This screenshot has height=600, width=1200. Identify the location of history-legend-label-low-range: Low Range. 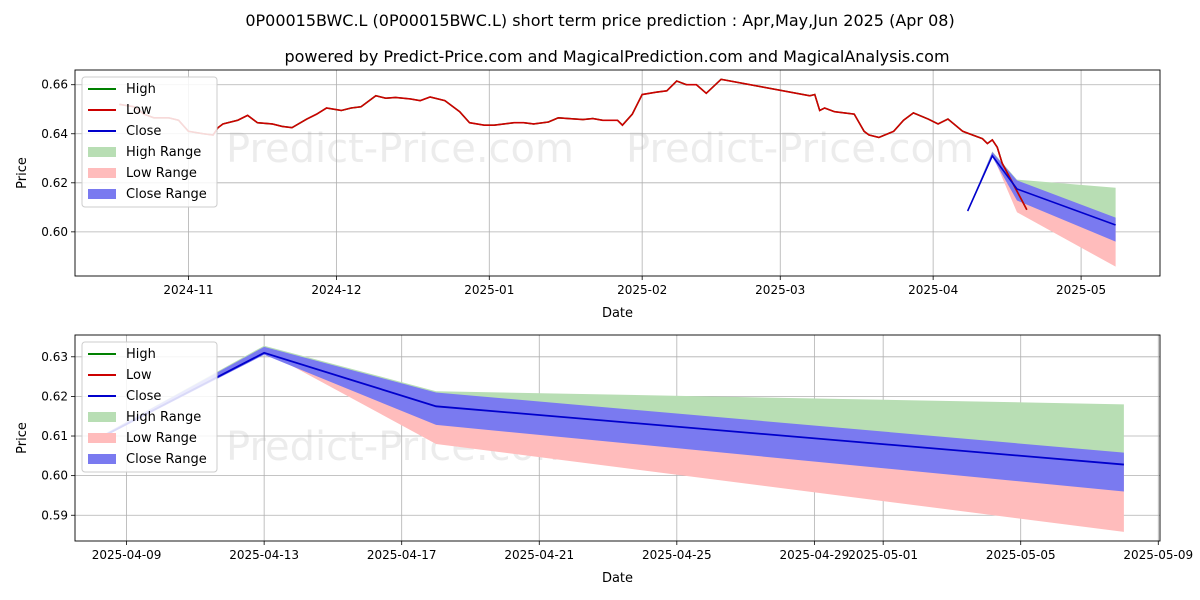
(161, 173).